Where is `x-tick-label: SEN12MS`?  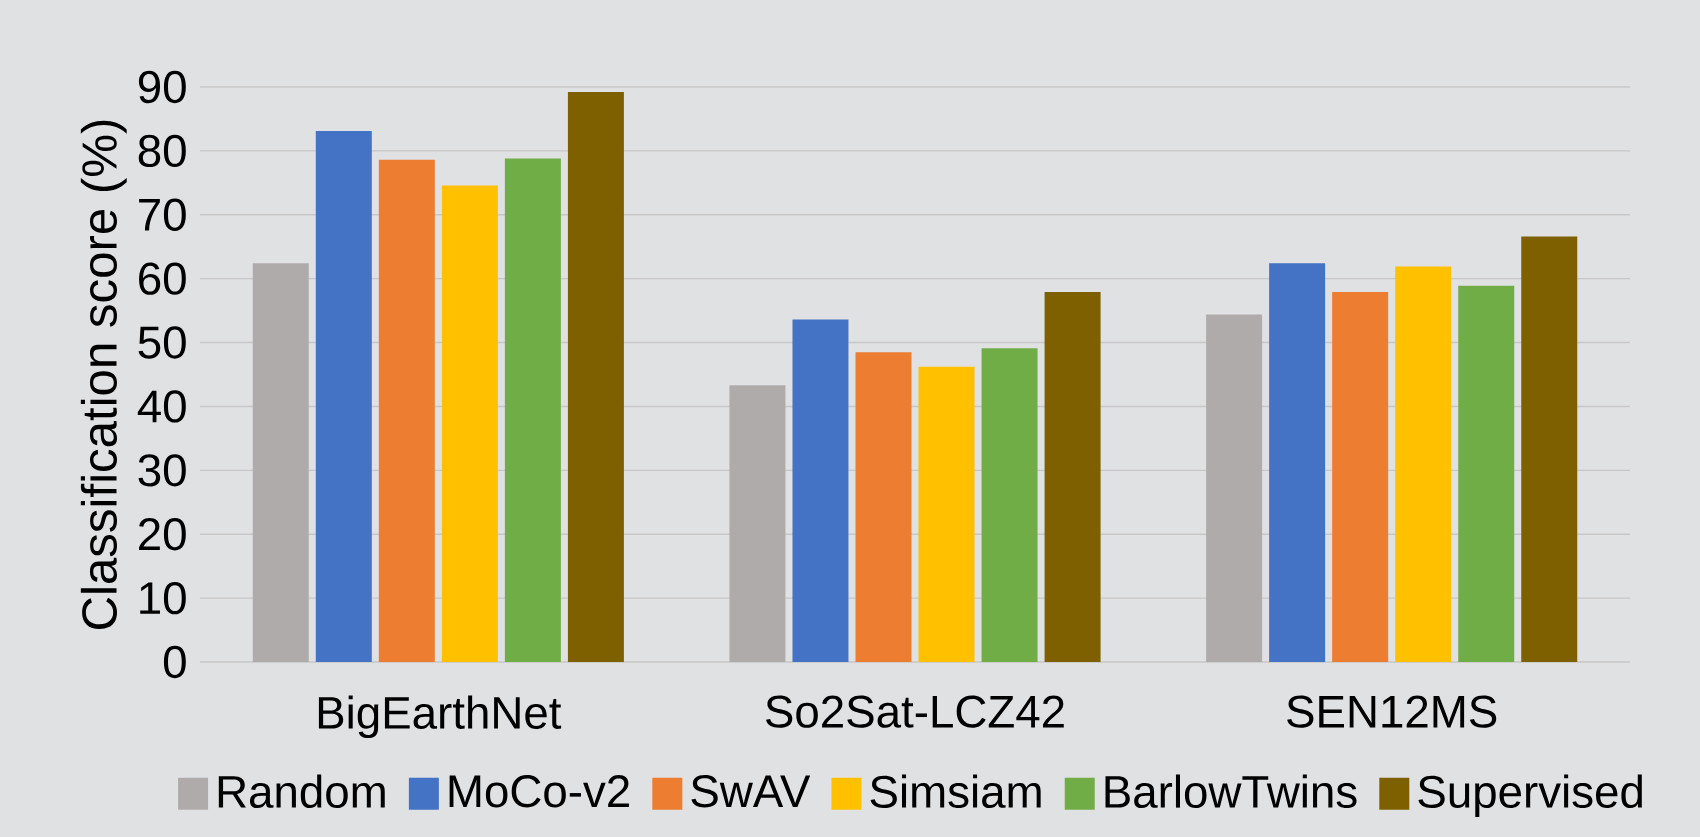 x-tick-label: SEN12MS is located at coordinates (1392, 711).